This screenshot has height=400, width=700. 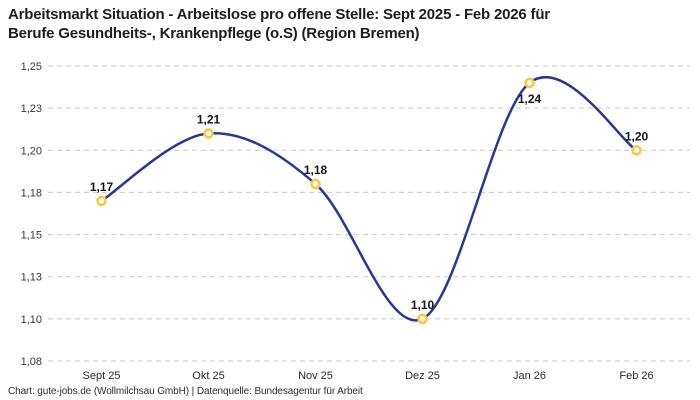 I want to click on y-tick-label: 1,20, so click(x=31, y=151).